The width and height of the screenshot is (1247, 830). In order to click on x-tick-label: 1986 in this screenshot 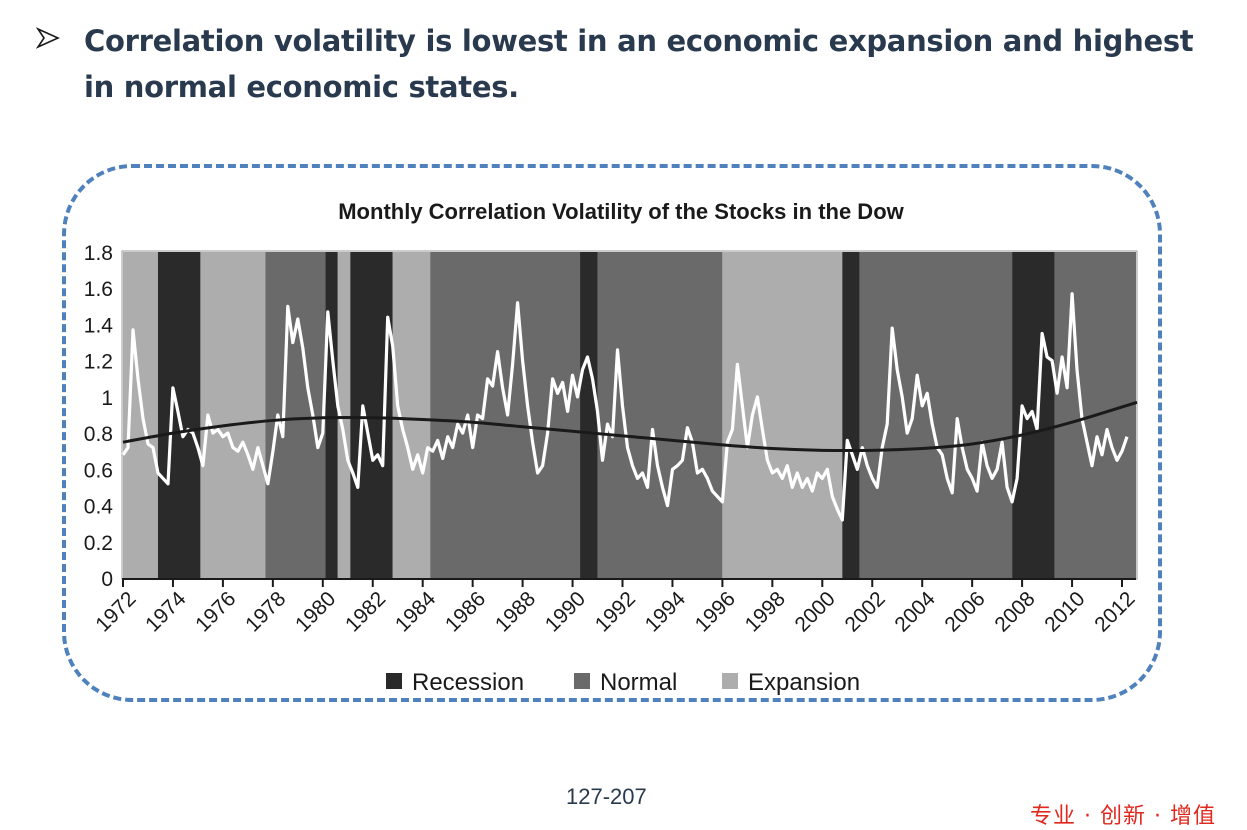, I will do `click(465, 611)`.